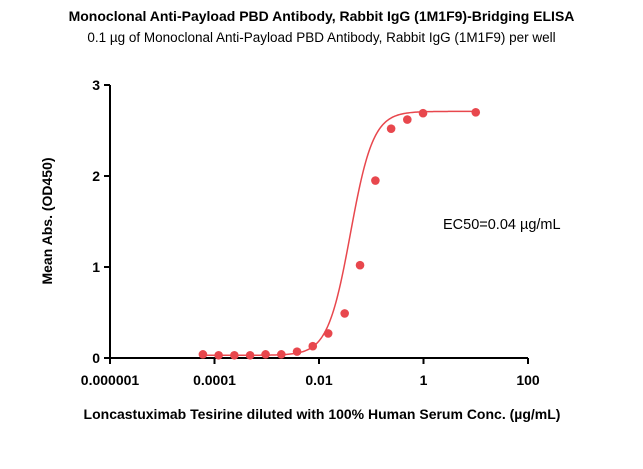  What do you see at coordinates (110, 380) in the screenshot?
I see `x-tick-label: 0.000001` at bounding box center [110, 380].